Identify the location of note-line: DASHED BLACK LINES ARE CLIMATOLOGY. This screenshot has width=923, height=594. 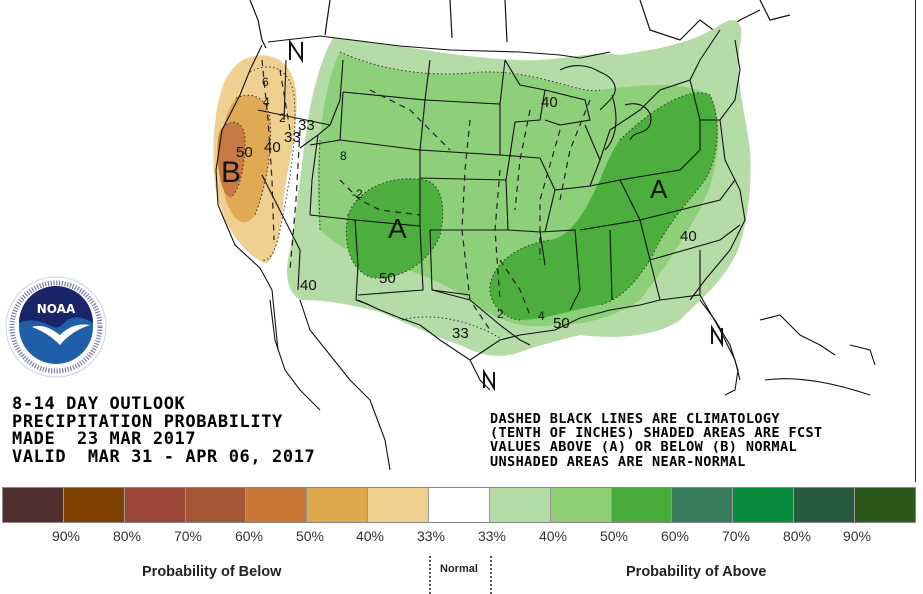
(635, 419).